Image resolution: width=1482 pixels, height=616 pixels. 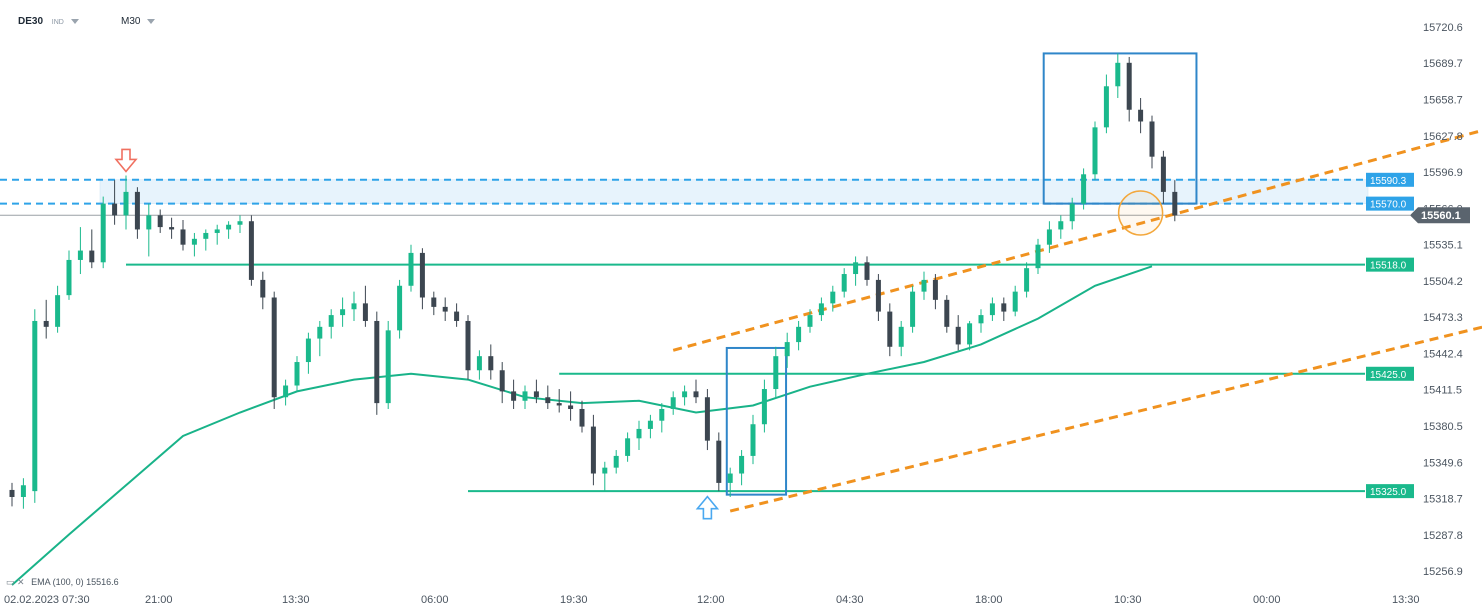 What do you see at coordinates (159, 600) in the screenshot?
I see `x-tick-label: 21:00` at bounding box center [159, 600].